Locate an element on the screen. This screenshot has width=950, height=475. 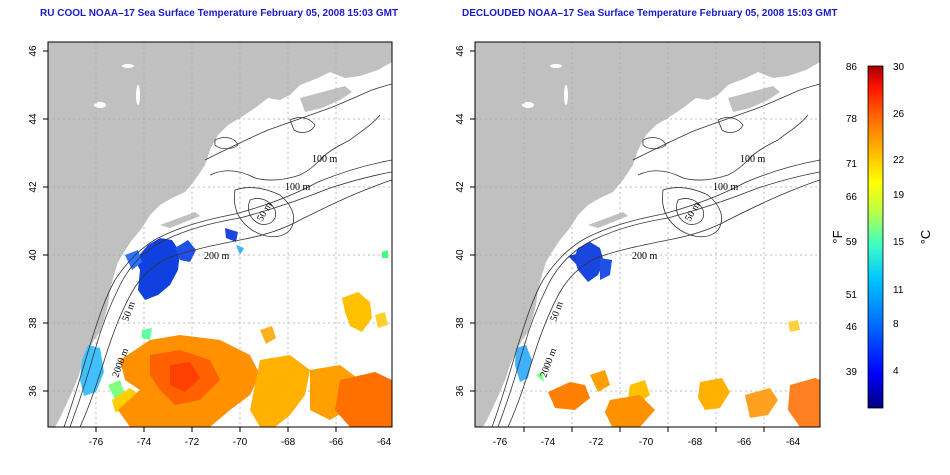
fahrenheit-tick: 46 is located at coordinates (852, 327).